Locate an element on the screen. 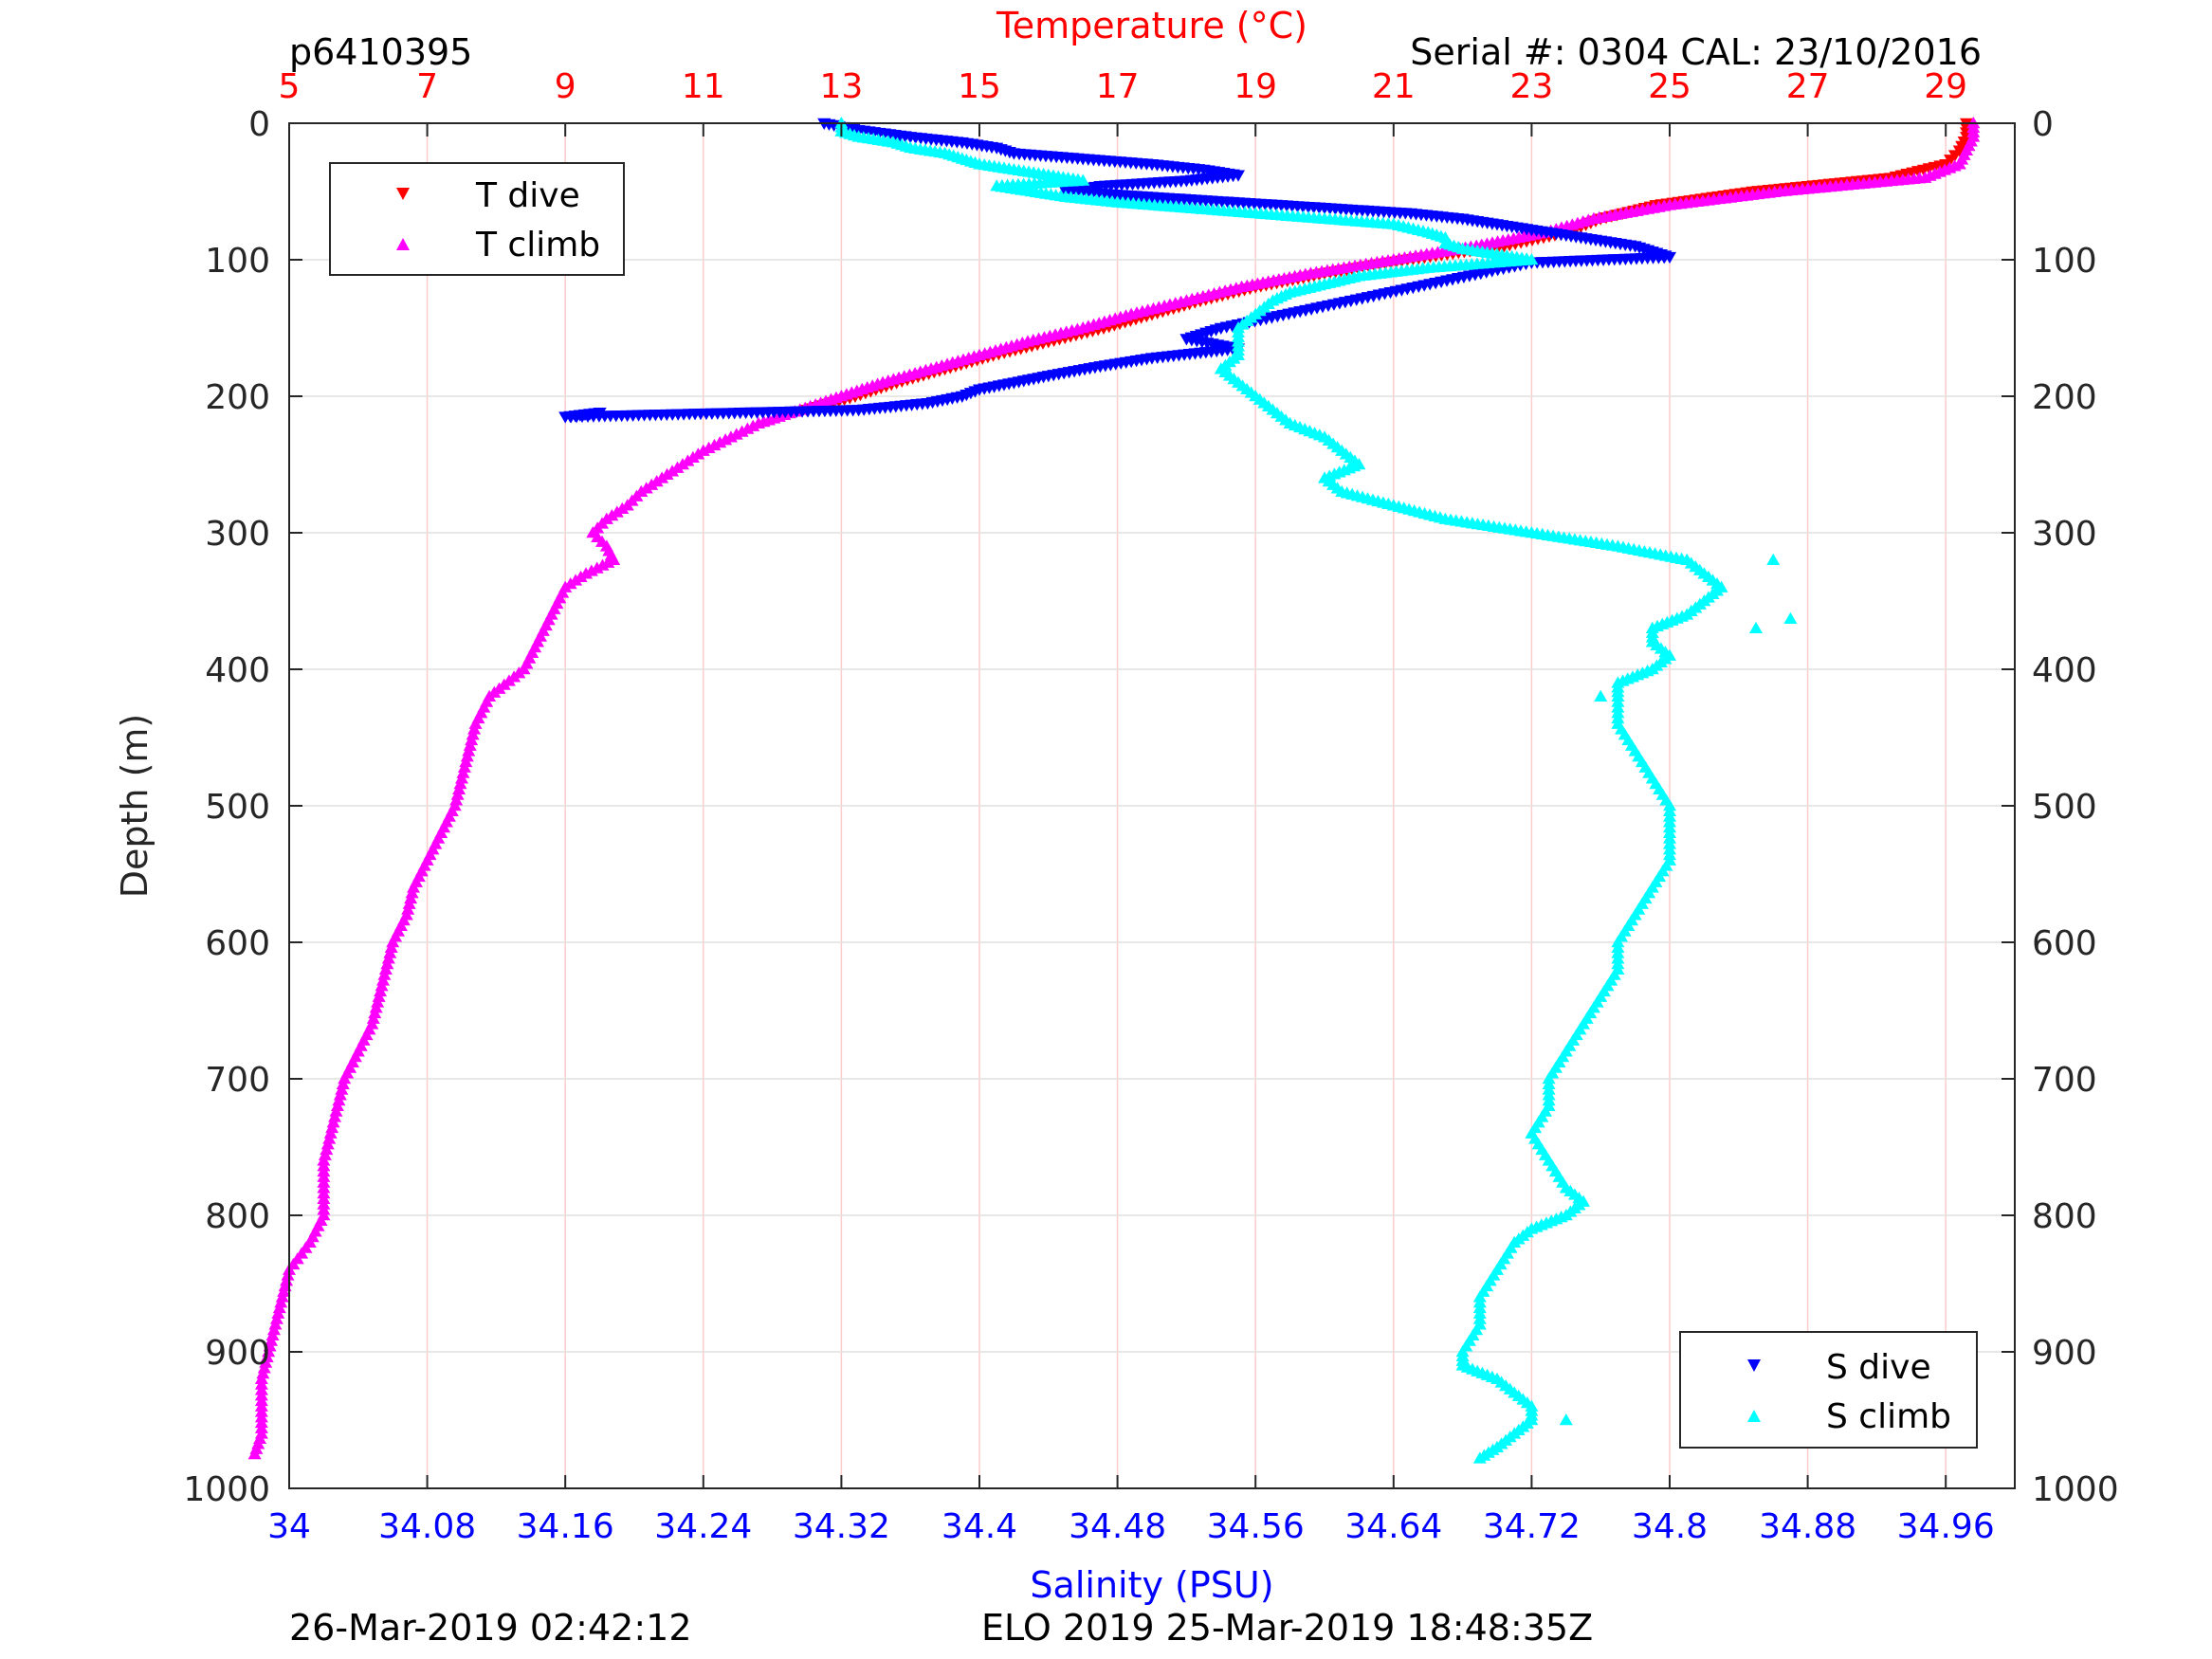  temp-tick-label: 11 is located at coordinates (703, 86).